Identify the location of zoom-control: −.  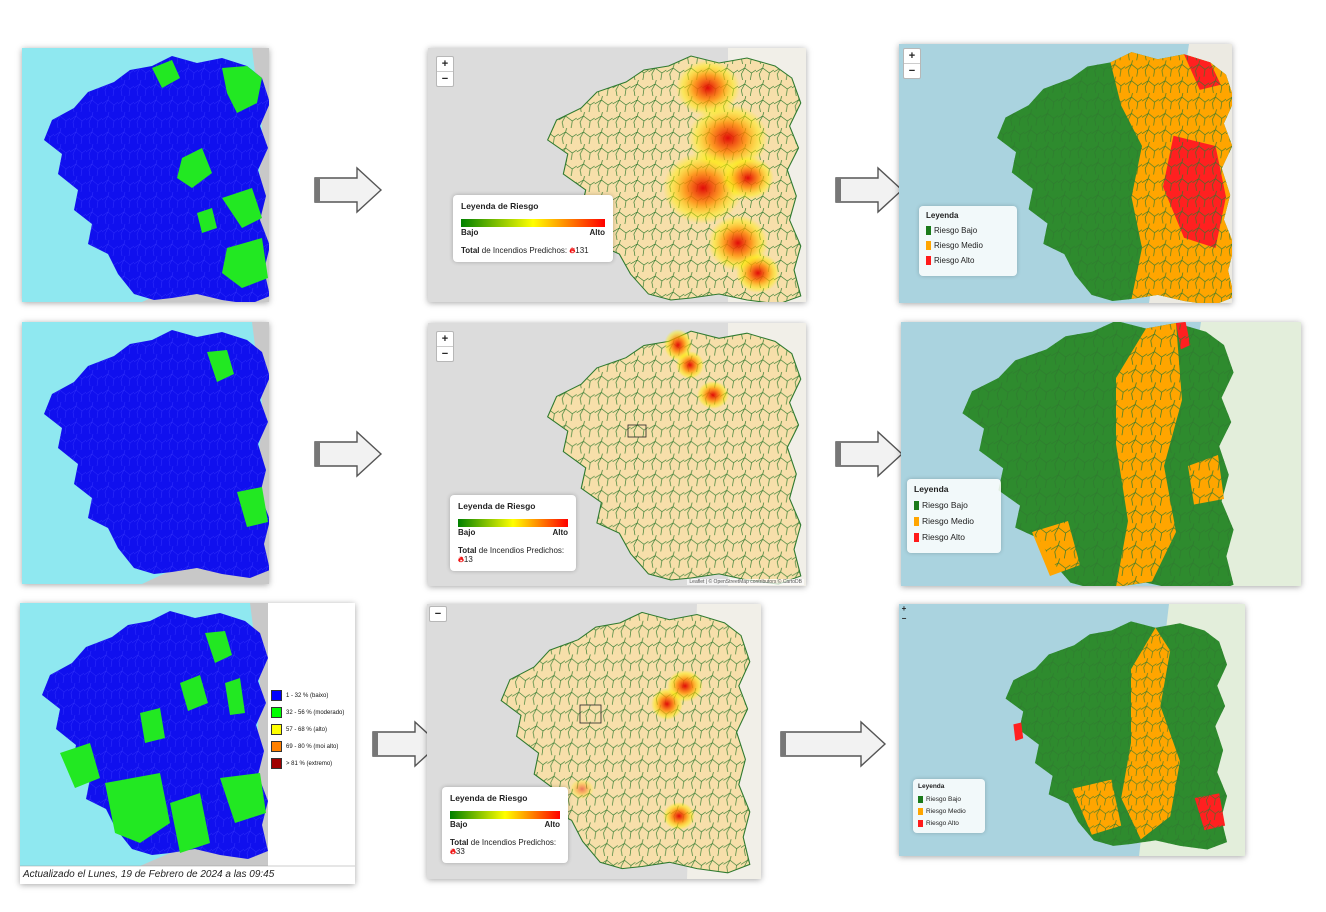
(438, 614).